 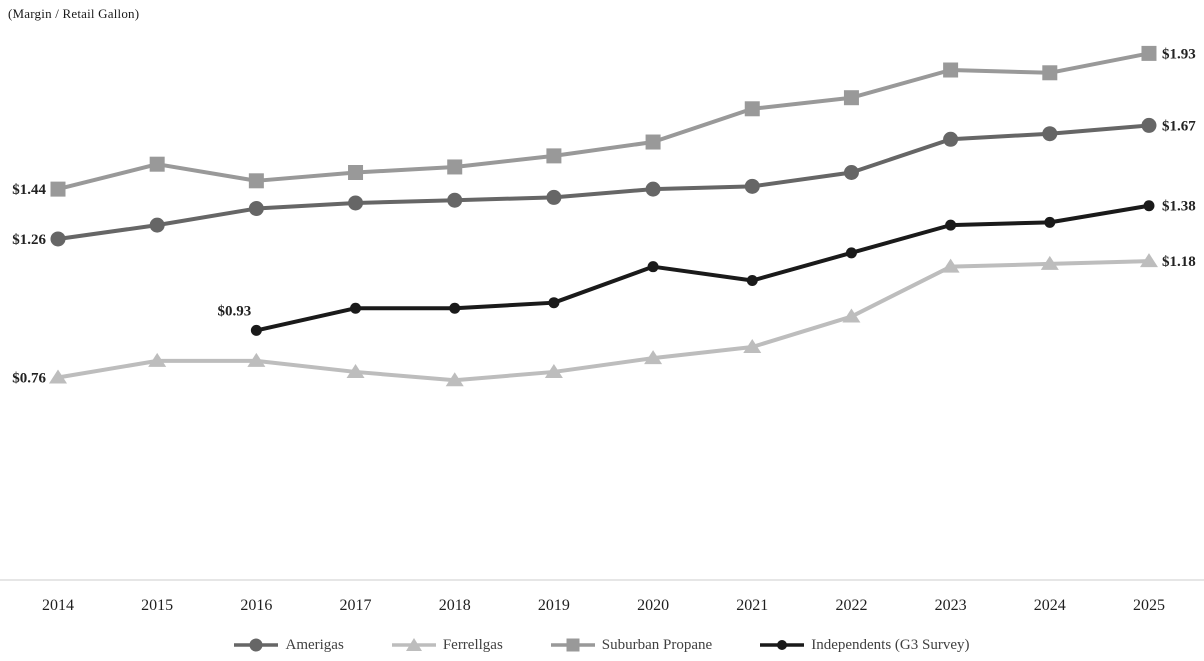 What do you see at coordinates (256, 209) in the screenshot?
I see `marker-amerigas-2016` at bounding box center [256, 209].